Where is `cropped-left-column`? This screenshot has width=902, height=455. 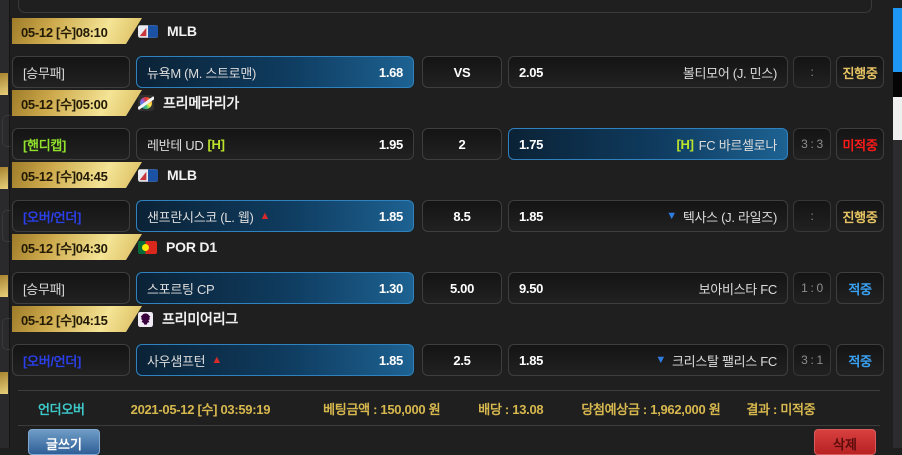
cropped-left-column is located at coordinates (5, 224).